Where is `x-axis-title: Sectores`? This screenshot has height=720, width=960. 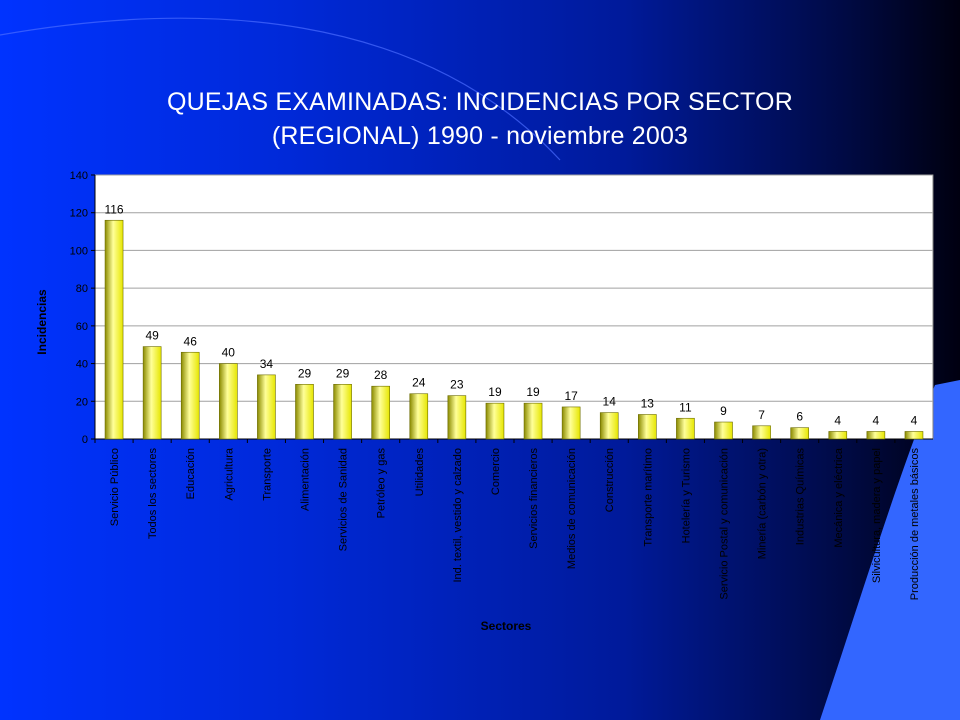
x-axis-title: Sectores is located at coordinates (506, 626).